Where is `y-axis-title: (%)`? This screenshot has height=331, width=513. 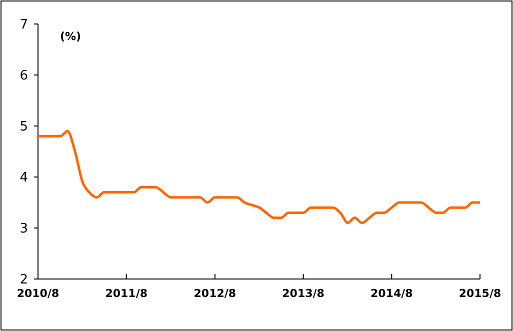
y-axis-title: (%) is located at coordinates (71, 36).